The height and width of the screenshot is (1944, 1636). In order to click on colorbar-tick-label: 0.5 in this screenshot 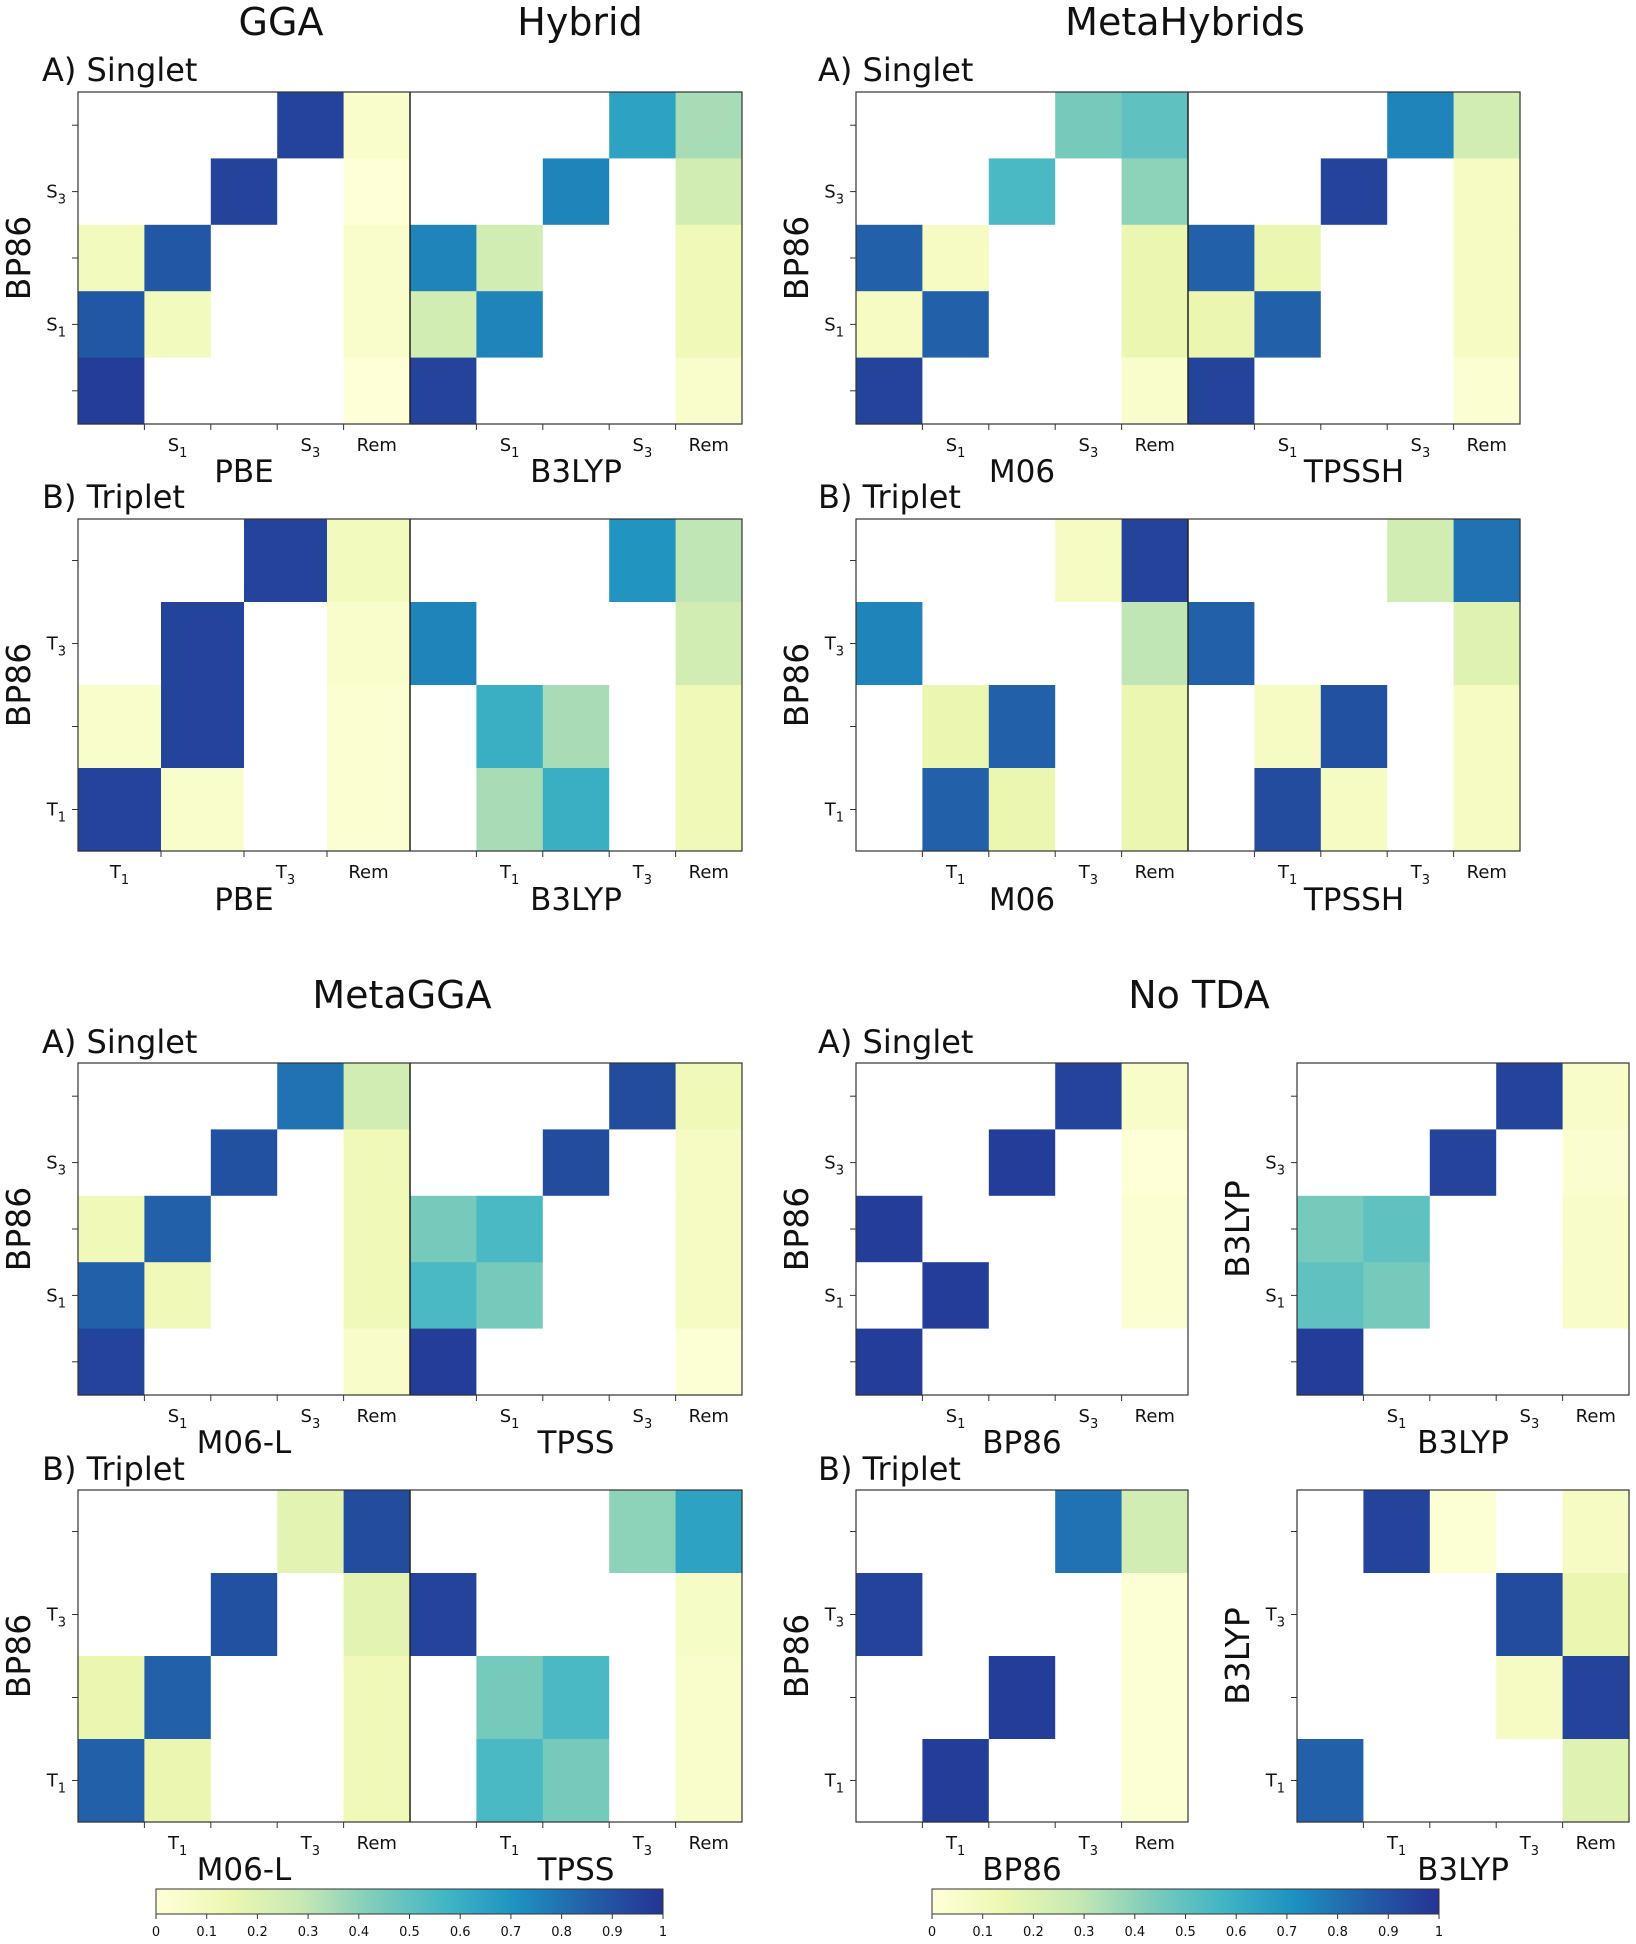, I will do `click(409, 1932)`.